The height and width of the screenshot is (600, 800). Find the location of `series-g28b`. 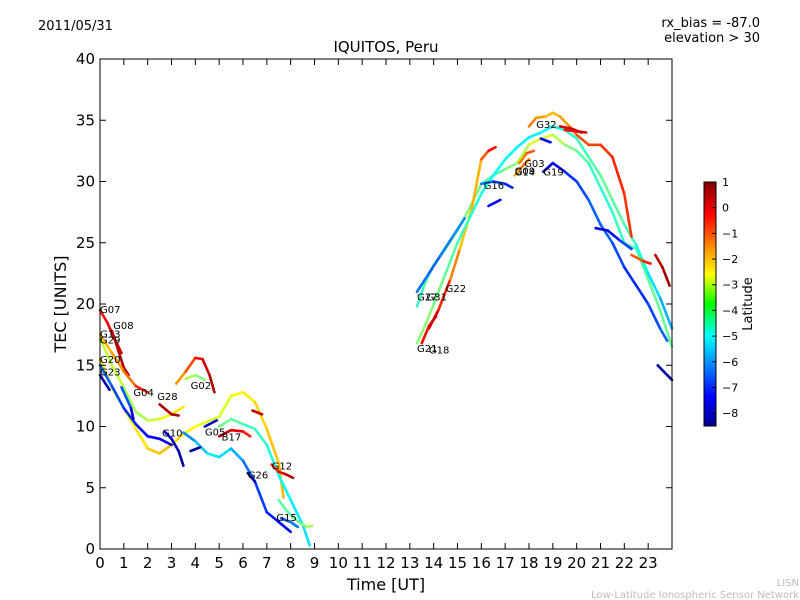

series-g28b is located at coordinates (641, 259).